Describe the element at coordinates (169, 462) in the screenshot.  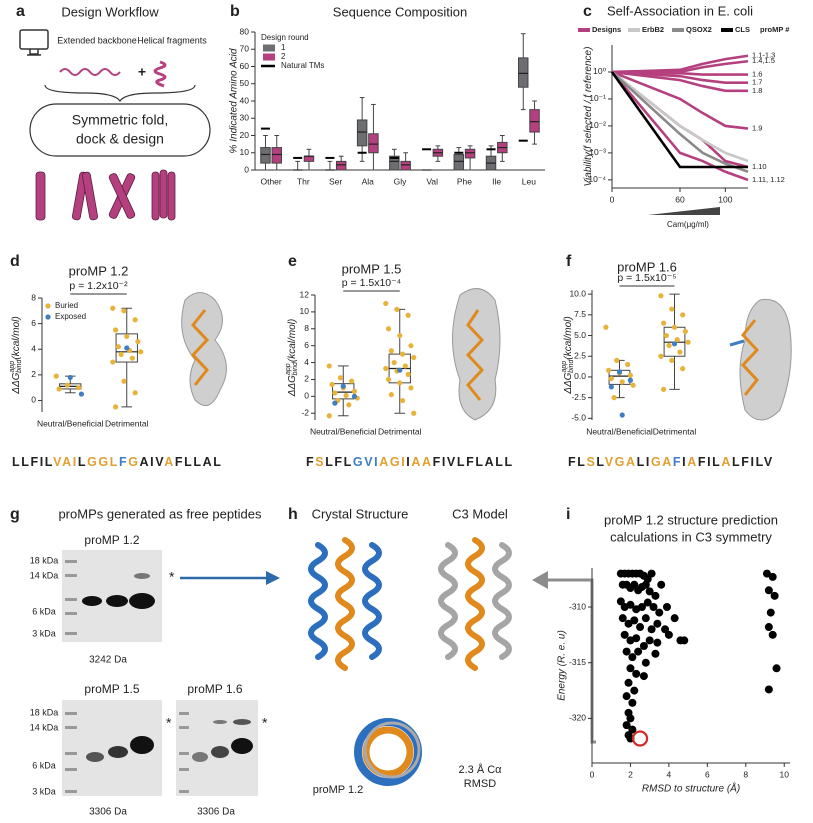
I see `sequence-segment: A` at that location.